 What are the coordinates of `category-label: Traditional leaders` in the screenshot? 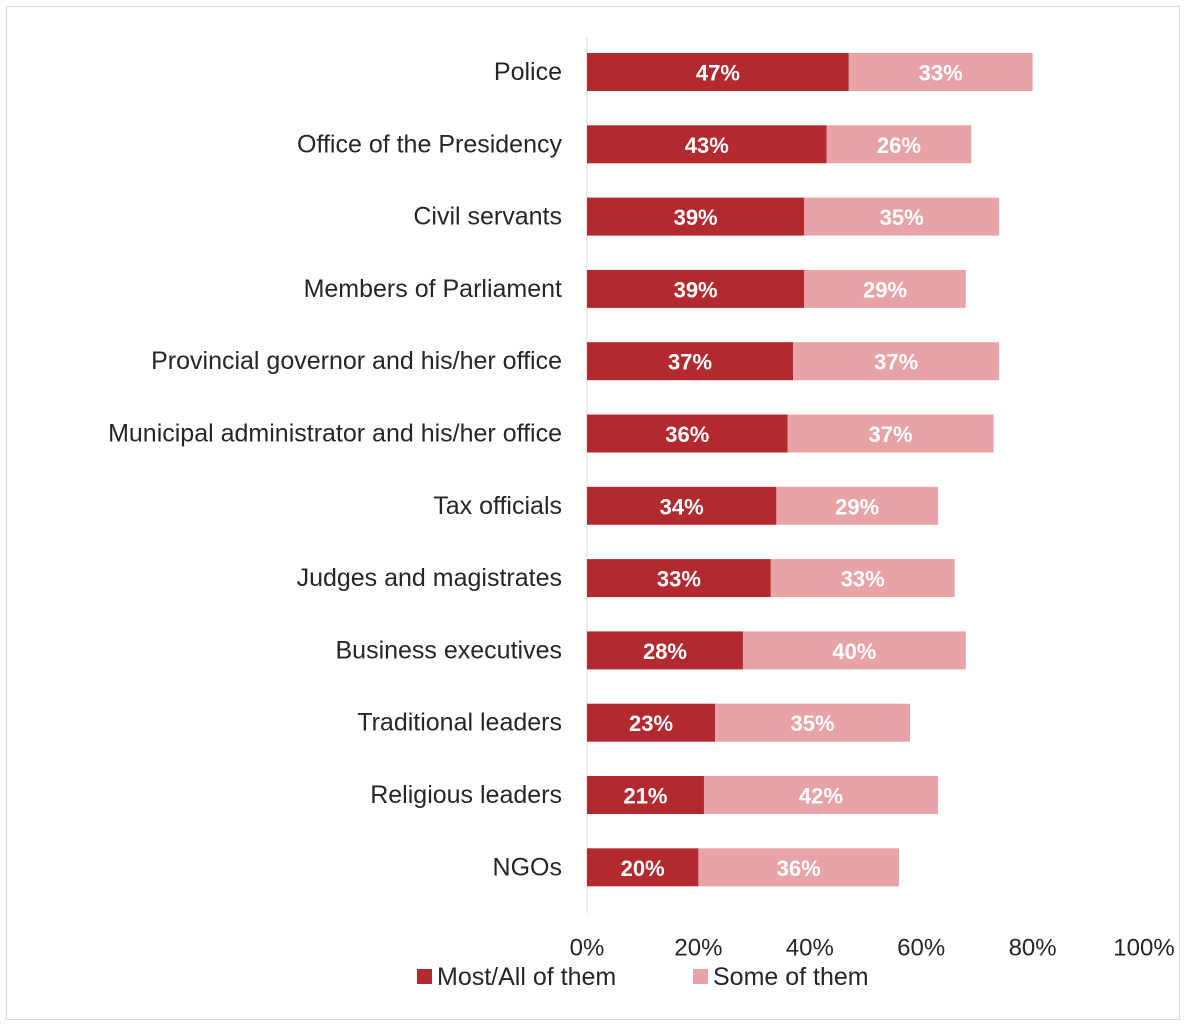 It's located at (459, 723).